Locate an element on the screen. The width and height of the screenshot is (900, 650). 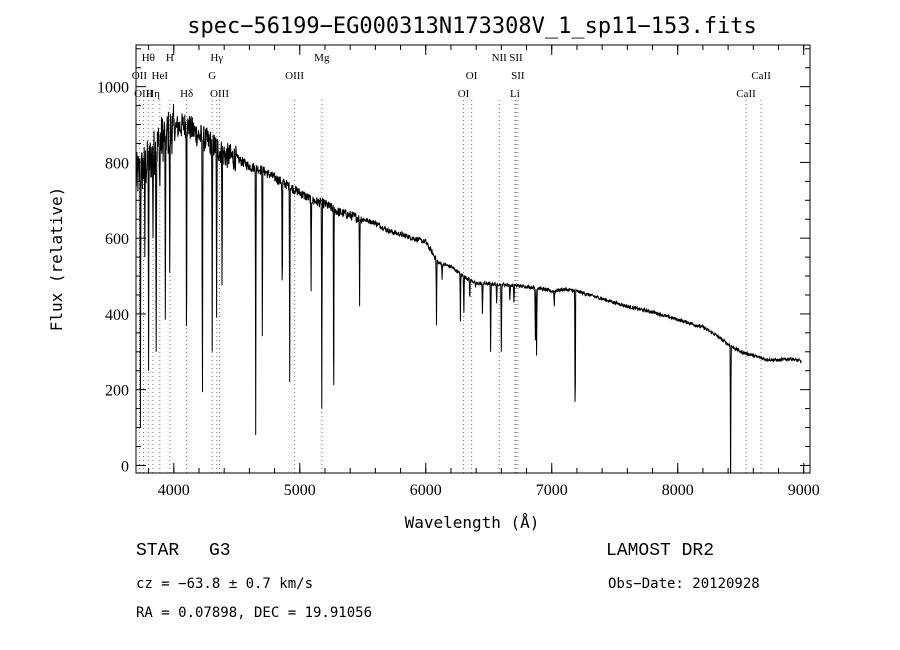
line-marker-label: OII is located at coordinates (140, 76).